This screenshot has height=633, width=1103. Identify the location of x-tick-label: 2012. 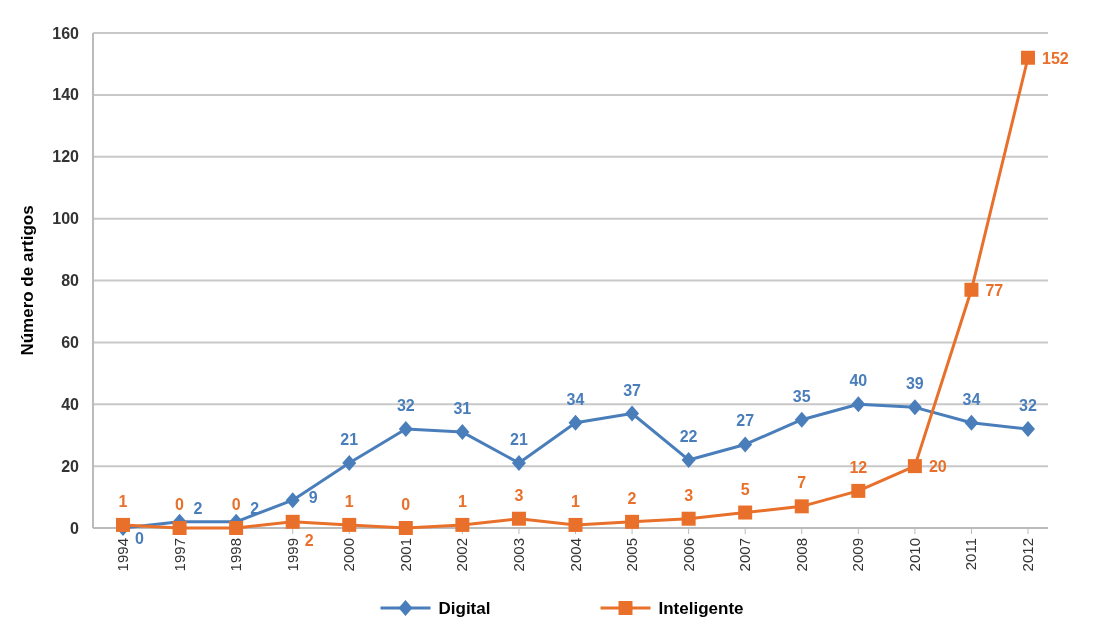
(1027, 555).